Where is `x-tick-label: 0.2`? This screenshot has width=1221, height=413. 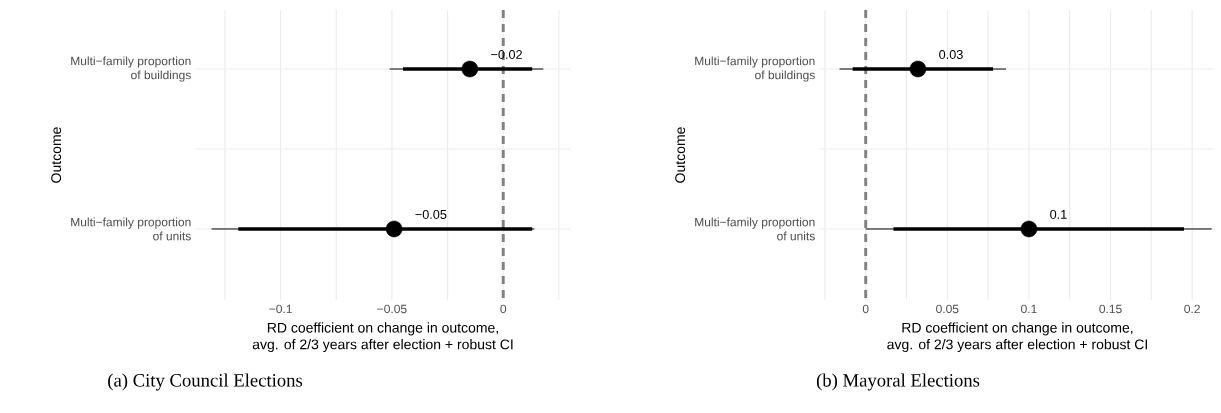 x-tick-label: 0.2 is located at coordinates (1192, 309).